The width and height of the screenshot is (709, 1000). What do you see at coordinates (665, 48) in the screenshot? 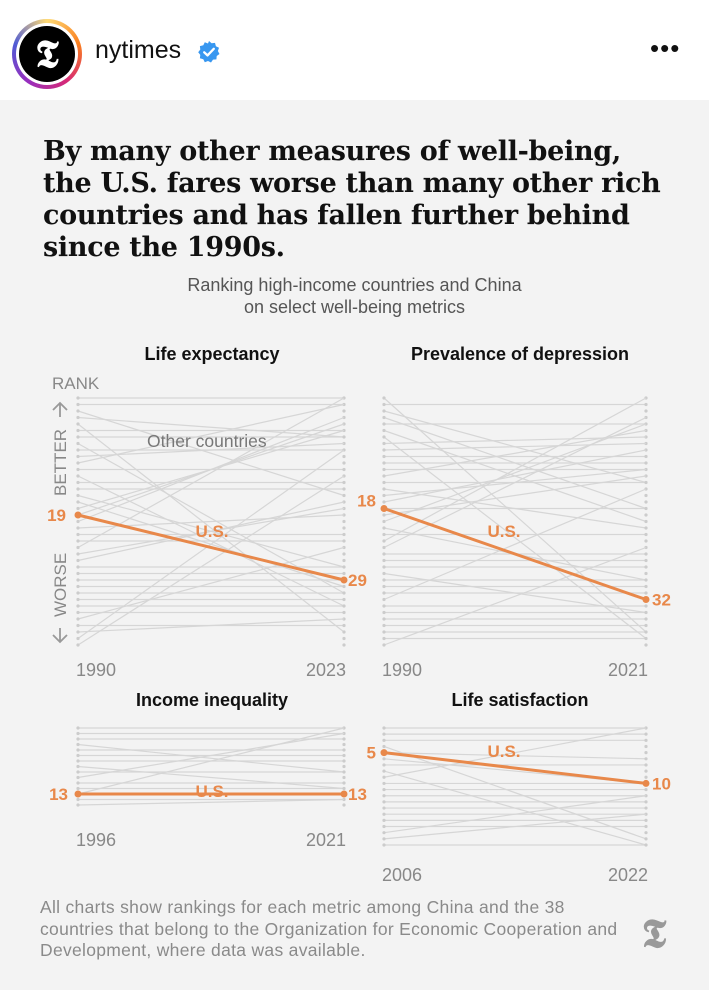
I see `more-options-icon: •••` at bounding box center [665, 48].